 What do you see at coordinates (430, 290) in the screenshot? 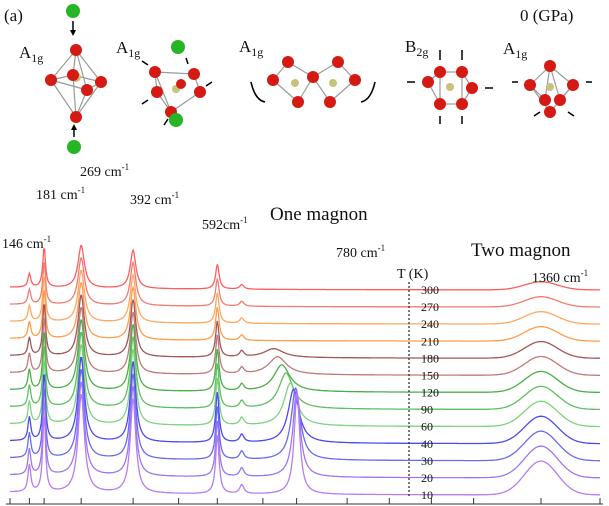
I see `temperature-label-300: 300` at bounding box center [430, 290].